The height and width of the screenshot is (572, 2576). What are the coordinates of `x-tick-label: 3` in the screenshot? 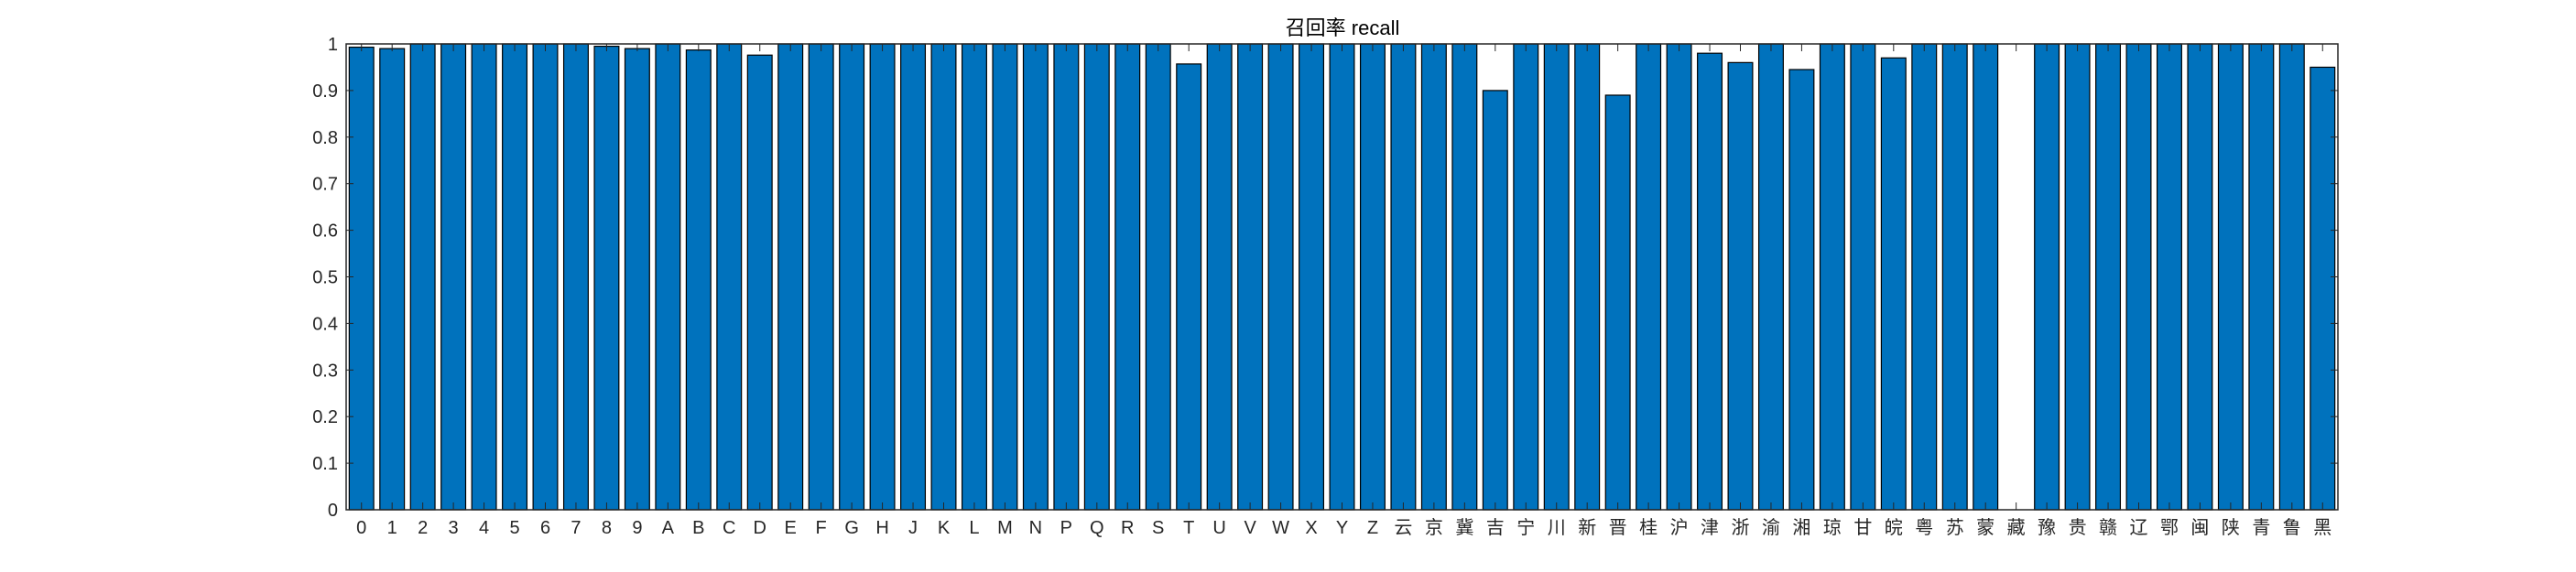 It's located at (454, 528).